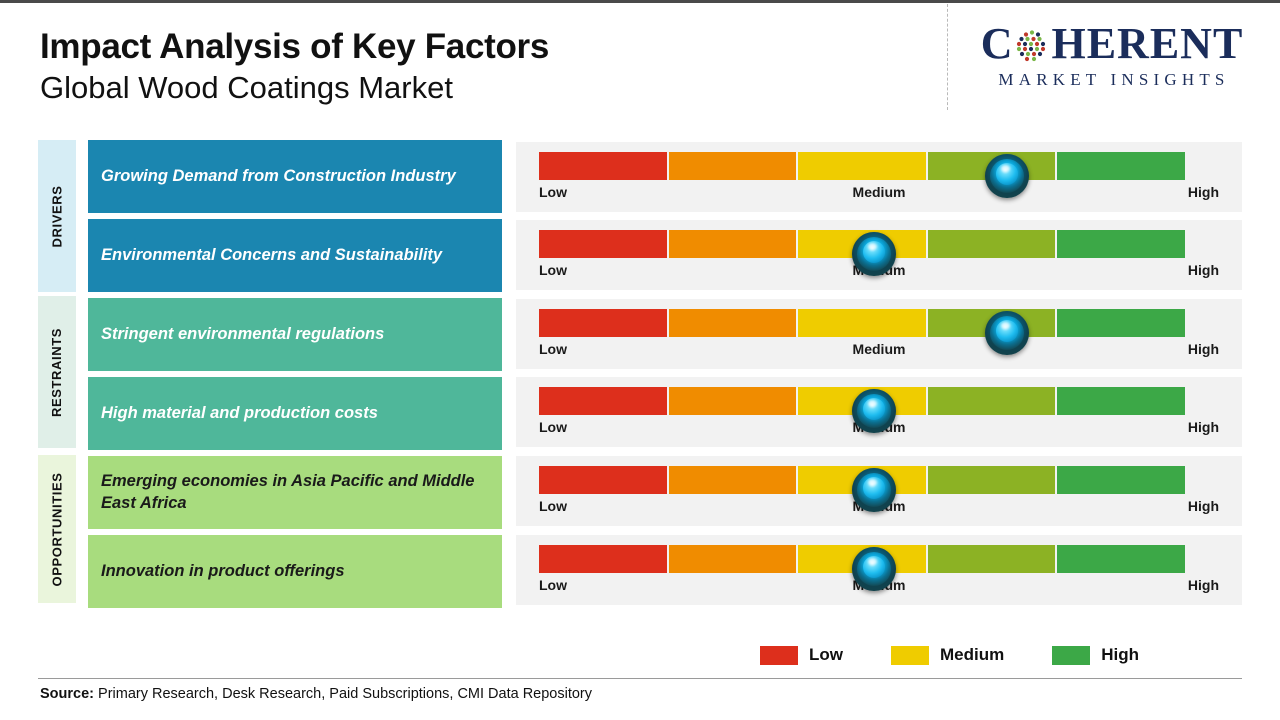 Image resolution: width=1280 pixels, height=720 pixels. I want to click on logo-letter-c: C, so click(997, 43).